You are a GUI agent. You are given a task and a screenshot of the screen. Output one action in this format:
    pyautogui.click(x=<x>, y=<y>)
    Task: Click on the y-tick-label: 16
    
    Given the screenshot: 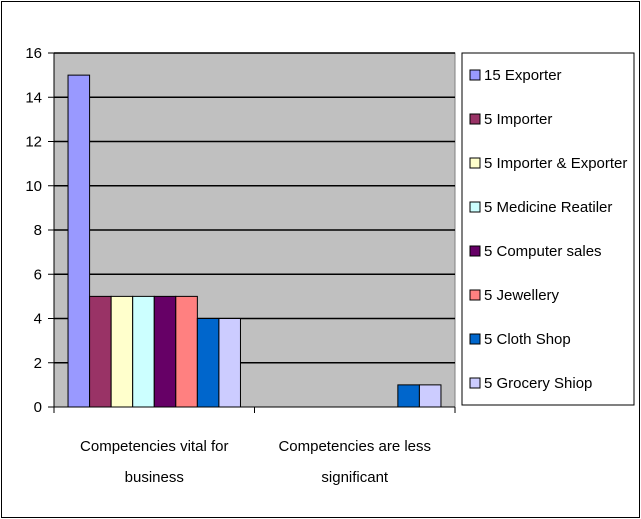 What is the action you would take?
    pyautogui.click(x=33, y=53)
    